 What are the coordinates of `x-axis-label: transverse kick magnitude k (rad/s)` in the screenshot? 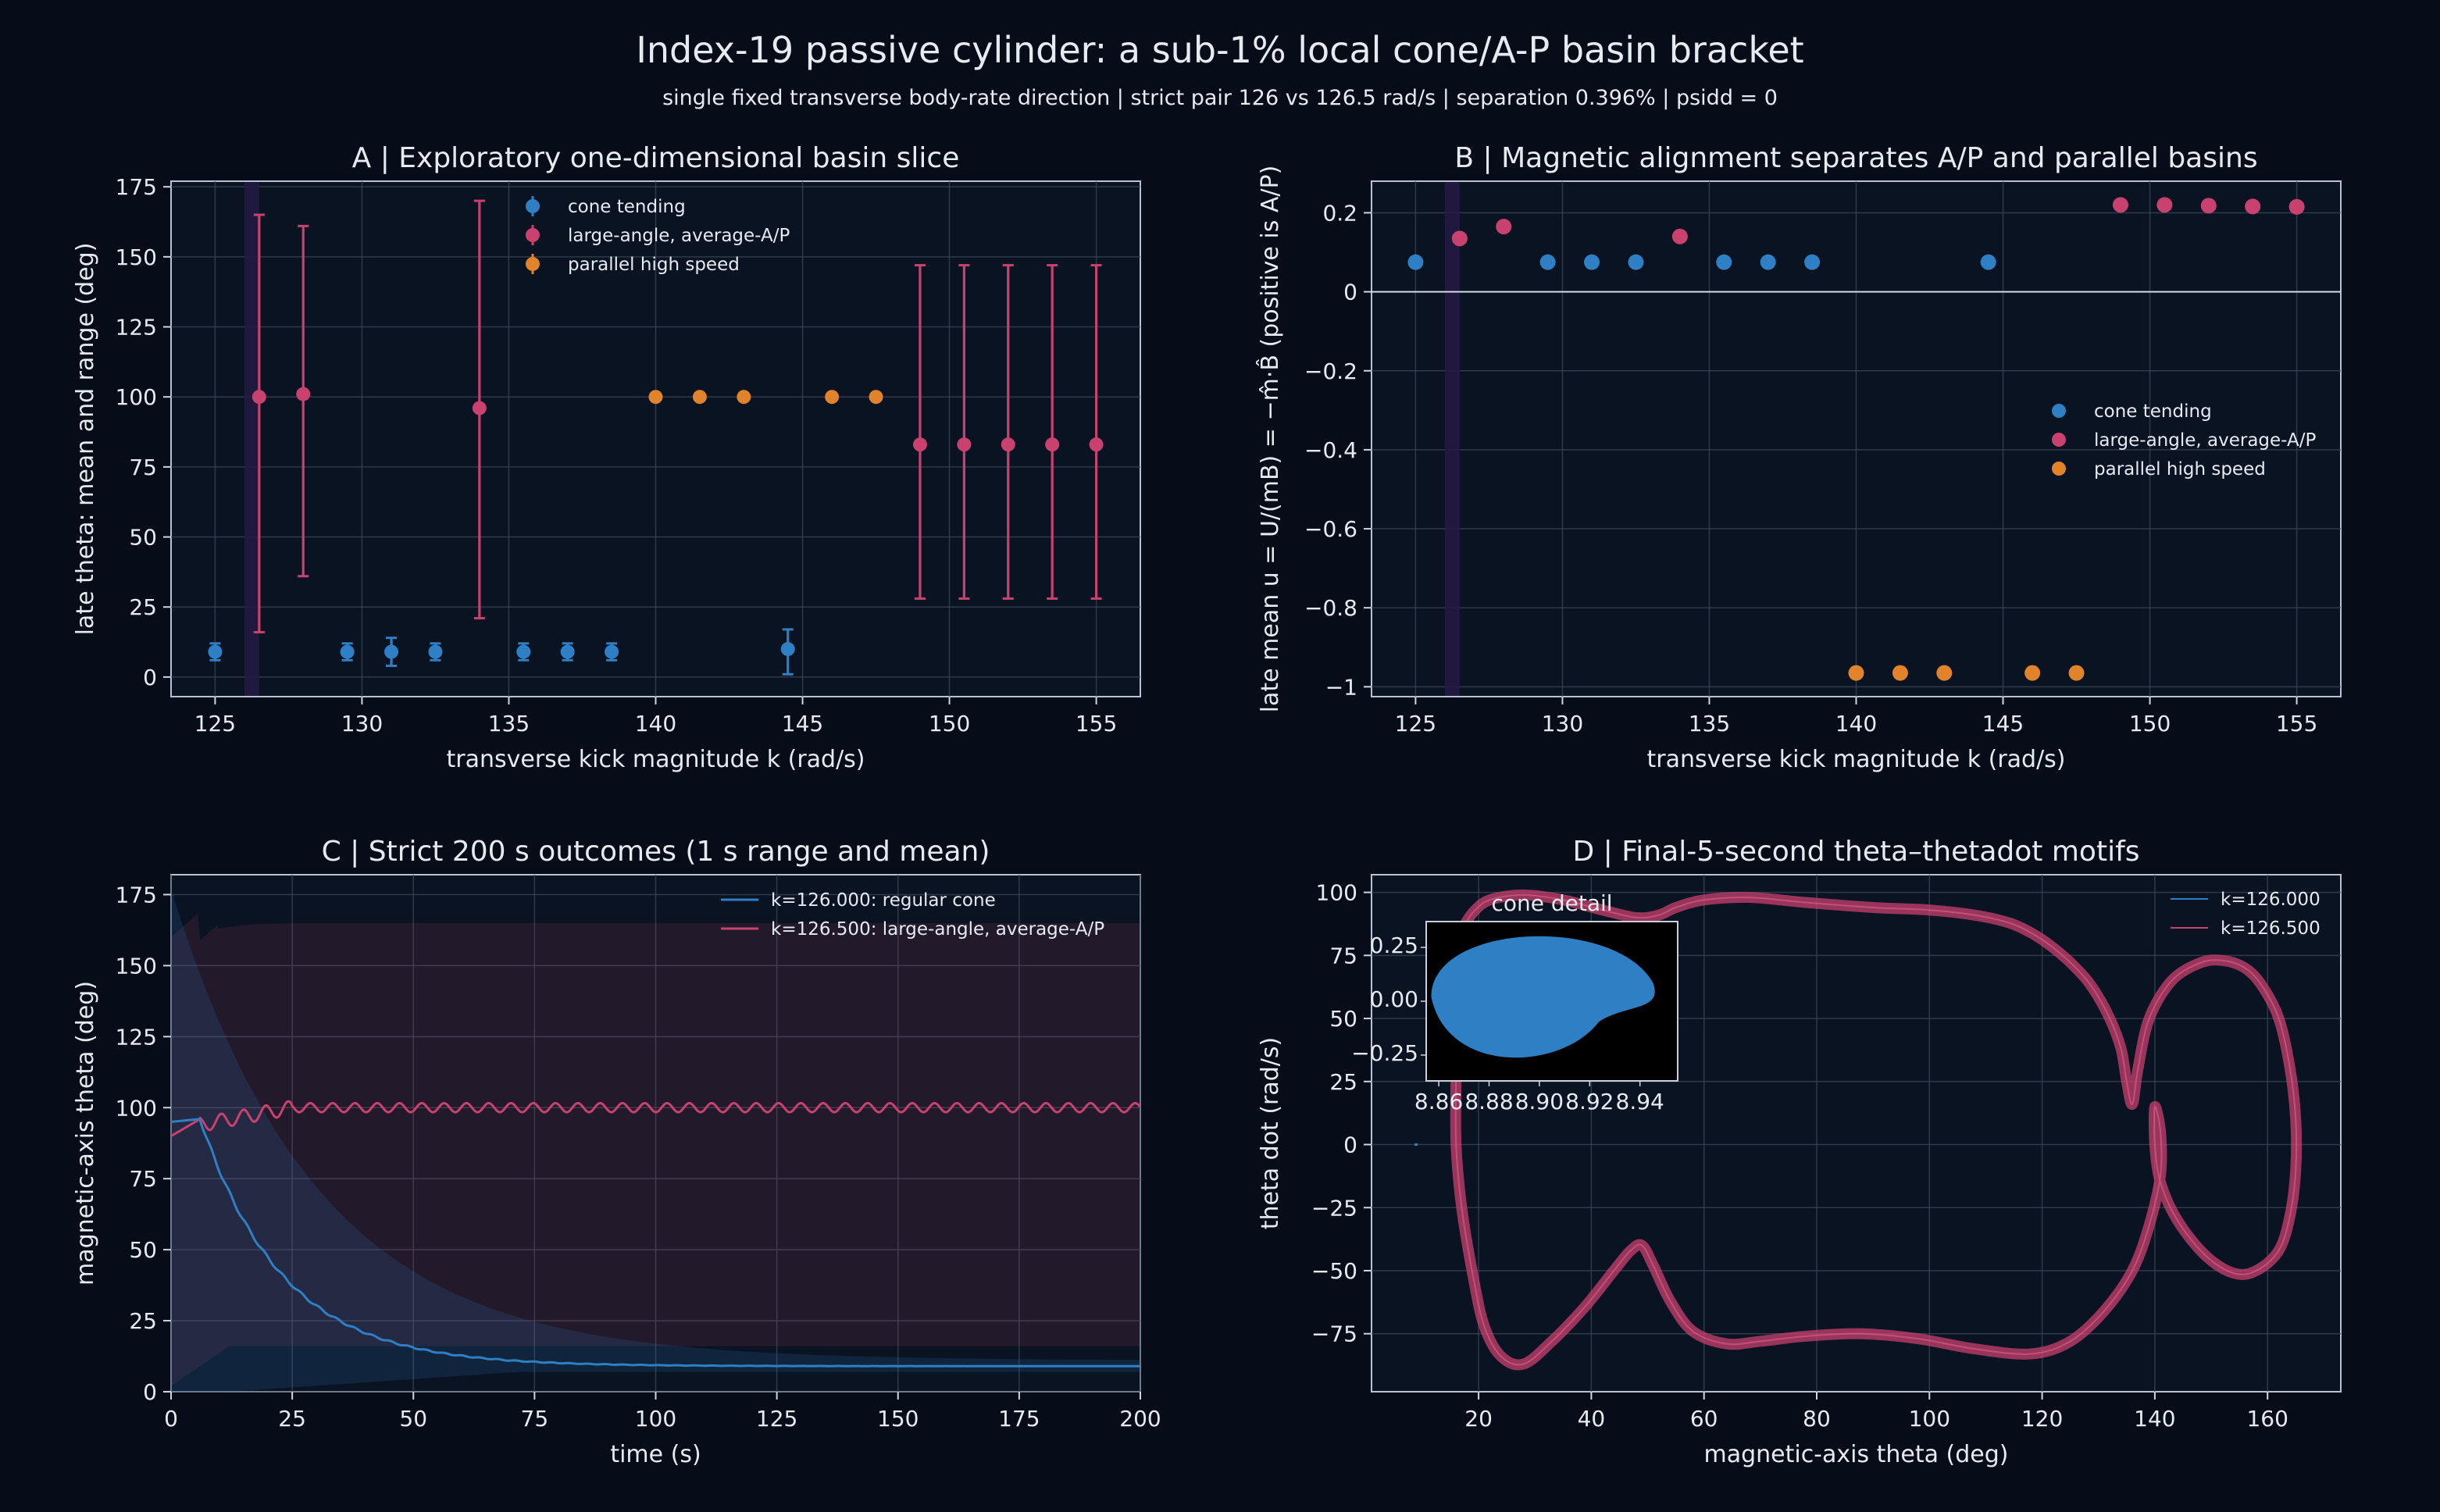 It's located at (655, 759).